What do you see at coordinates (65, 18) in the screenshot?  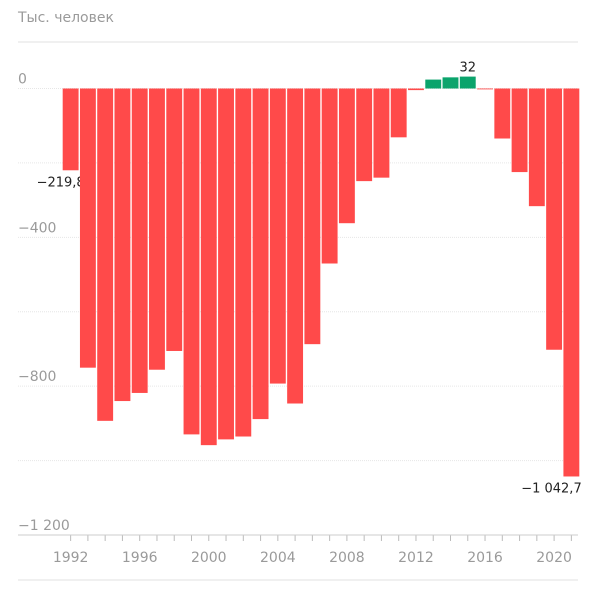 I see `y-axis-title: Тыс. человек` at bounding box center [65, 18].